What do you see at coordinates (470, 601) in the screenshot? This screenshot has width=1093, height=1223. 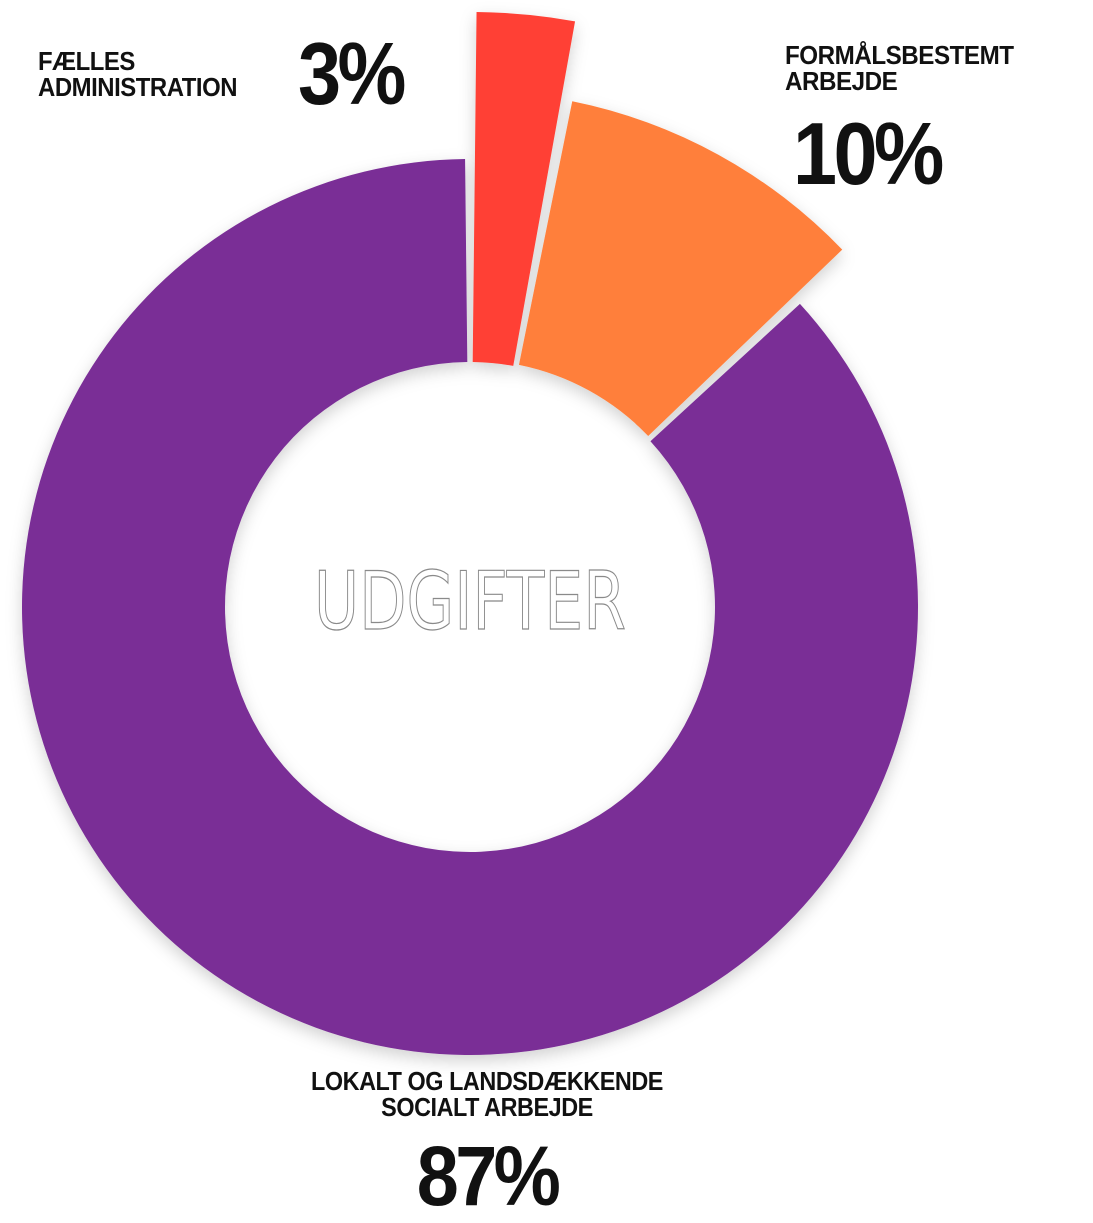 I see `center-label: UDGIFTER` at bounding box center [470, 601].